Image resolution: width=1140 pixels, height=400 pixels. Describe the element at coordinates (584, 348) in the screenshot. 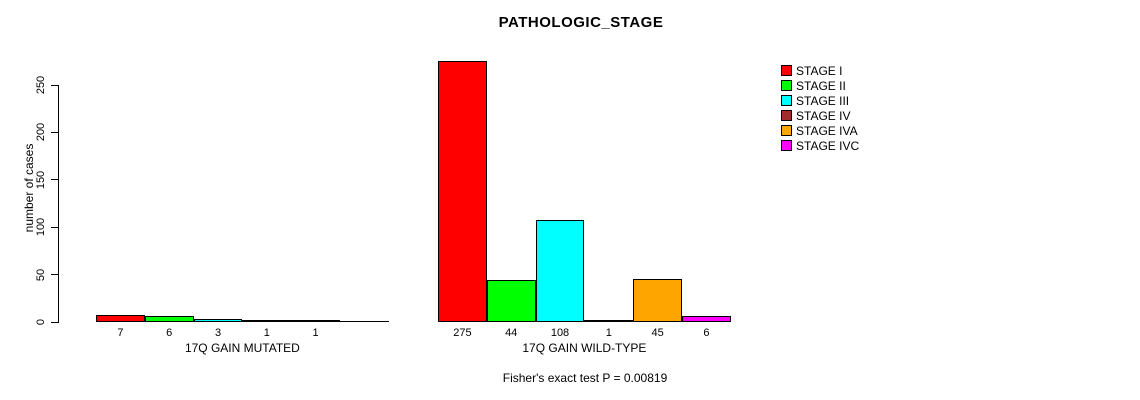

I see `group-label: 17Q GAIN WILD-TYPE` at that location.